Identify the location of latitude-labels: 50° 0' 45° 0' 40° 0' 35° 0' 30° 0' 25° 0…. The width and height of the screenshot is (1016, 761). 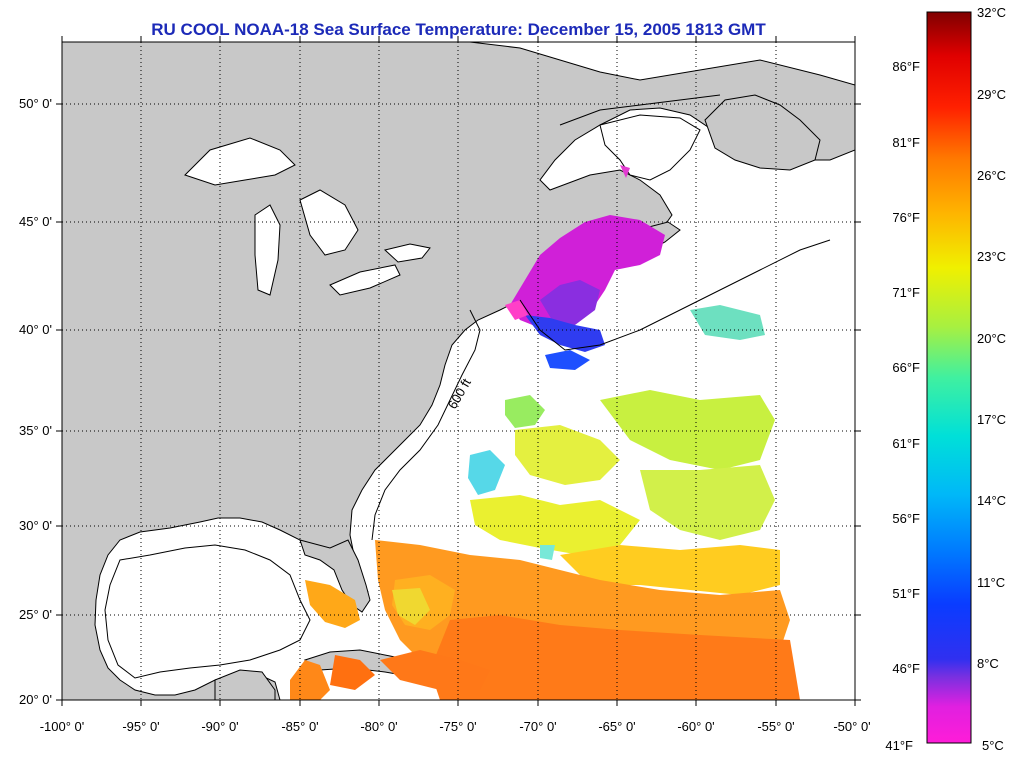
(35, 401).